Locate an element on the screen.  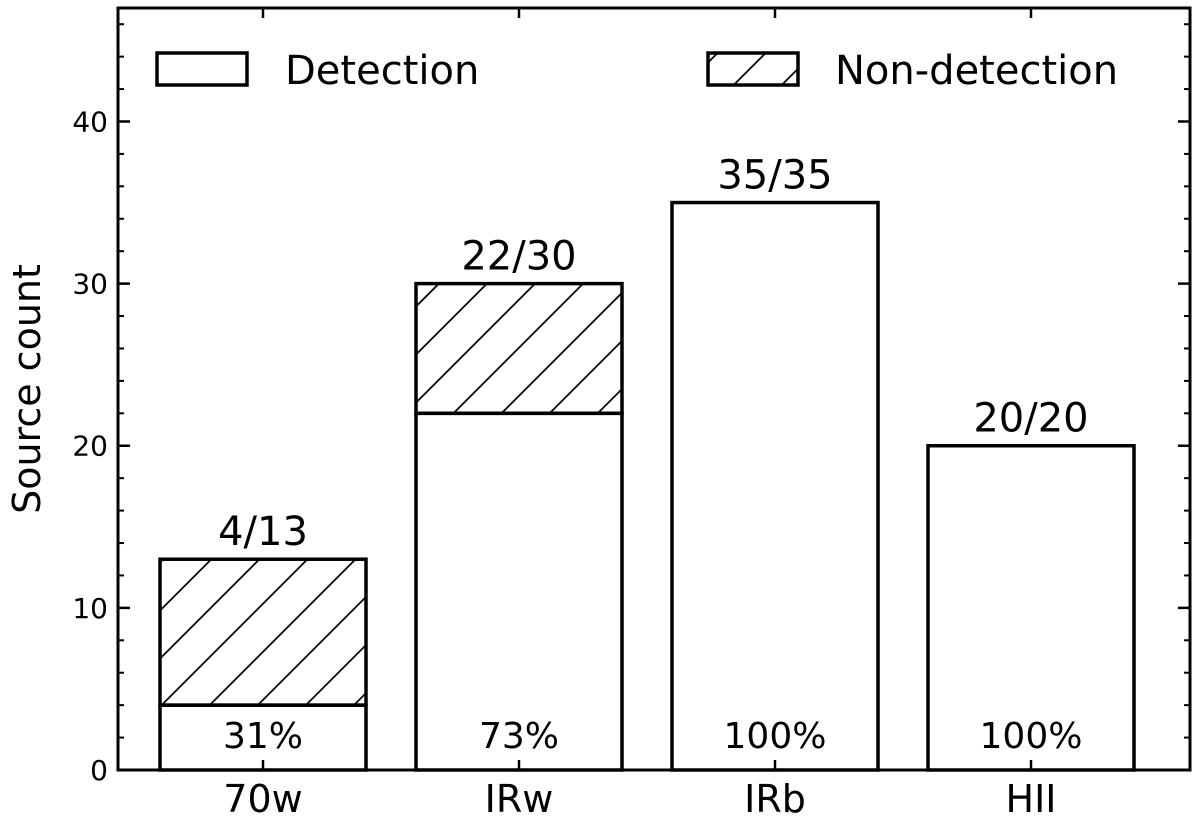
legend-non-detection-label: Non-detection is located at coordinates (976, 71).